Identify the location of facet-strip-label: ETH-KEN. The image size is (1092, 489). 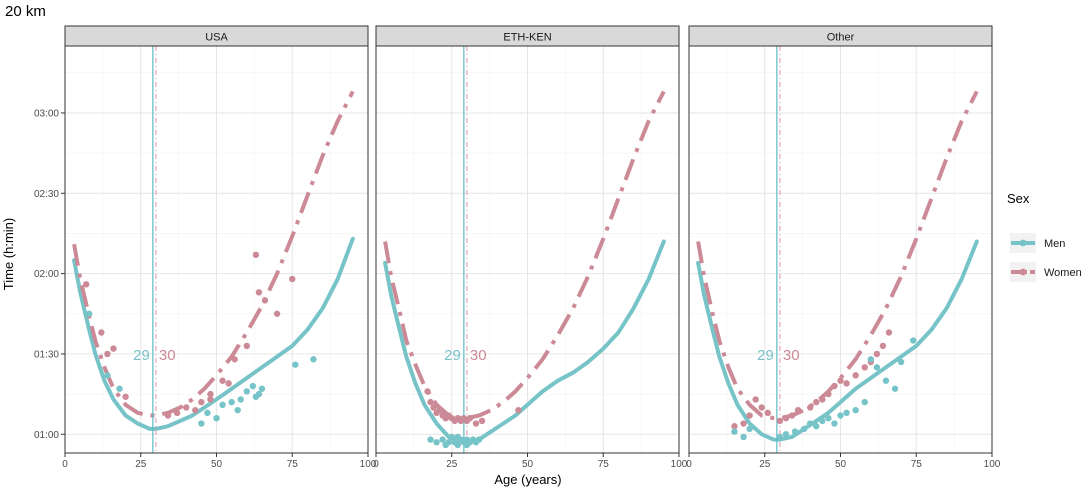
(527, 38).